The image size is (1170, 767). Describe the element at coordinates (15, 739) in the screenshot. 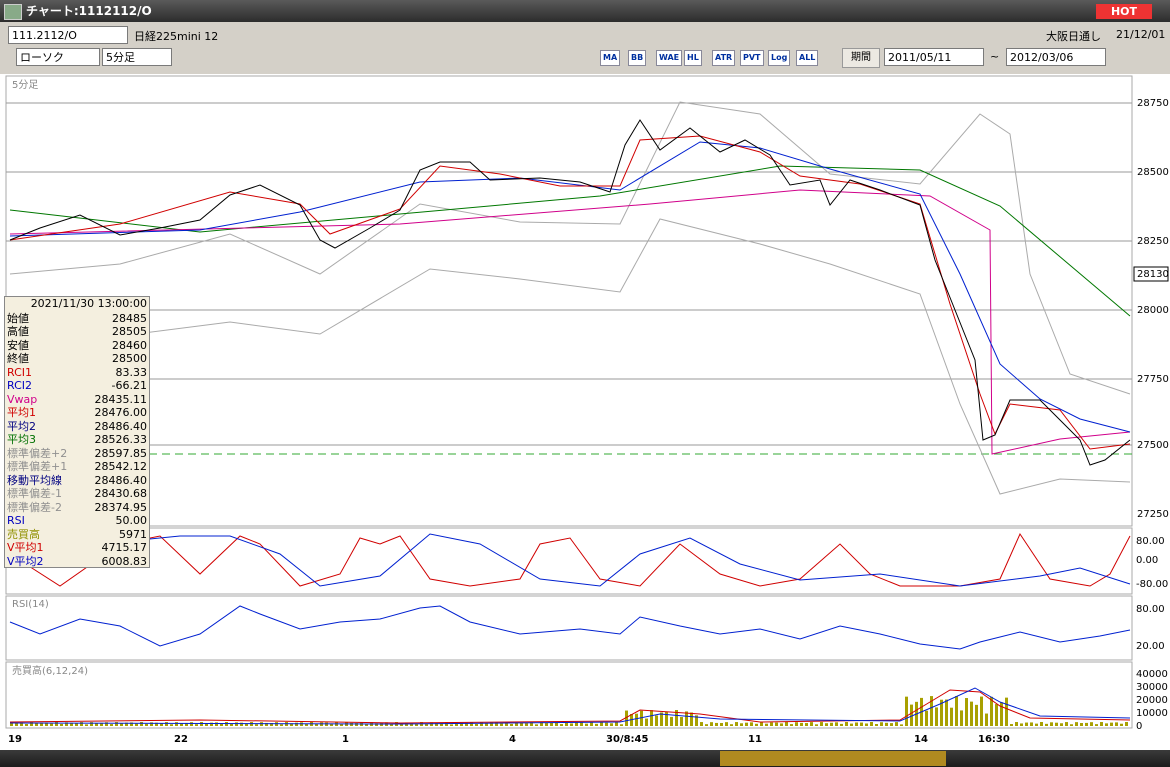

I see `time-label: 19` at that location.